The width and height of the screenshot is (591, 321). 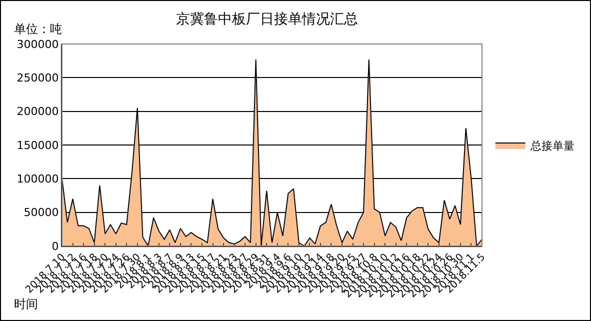 What do you see at coordinates (267, 20) in the screenshot?
I see `chart-title: 京冀鲁中板厂日接单情况汇总` at bounding box center [267, 20].